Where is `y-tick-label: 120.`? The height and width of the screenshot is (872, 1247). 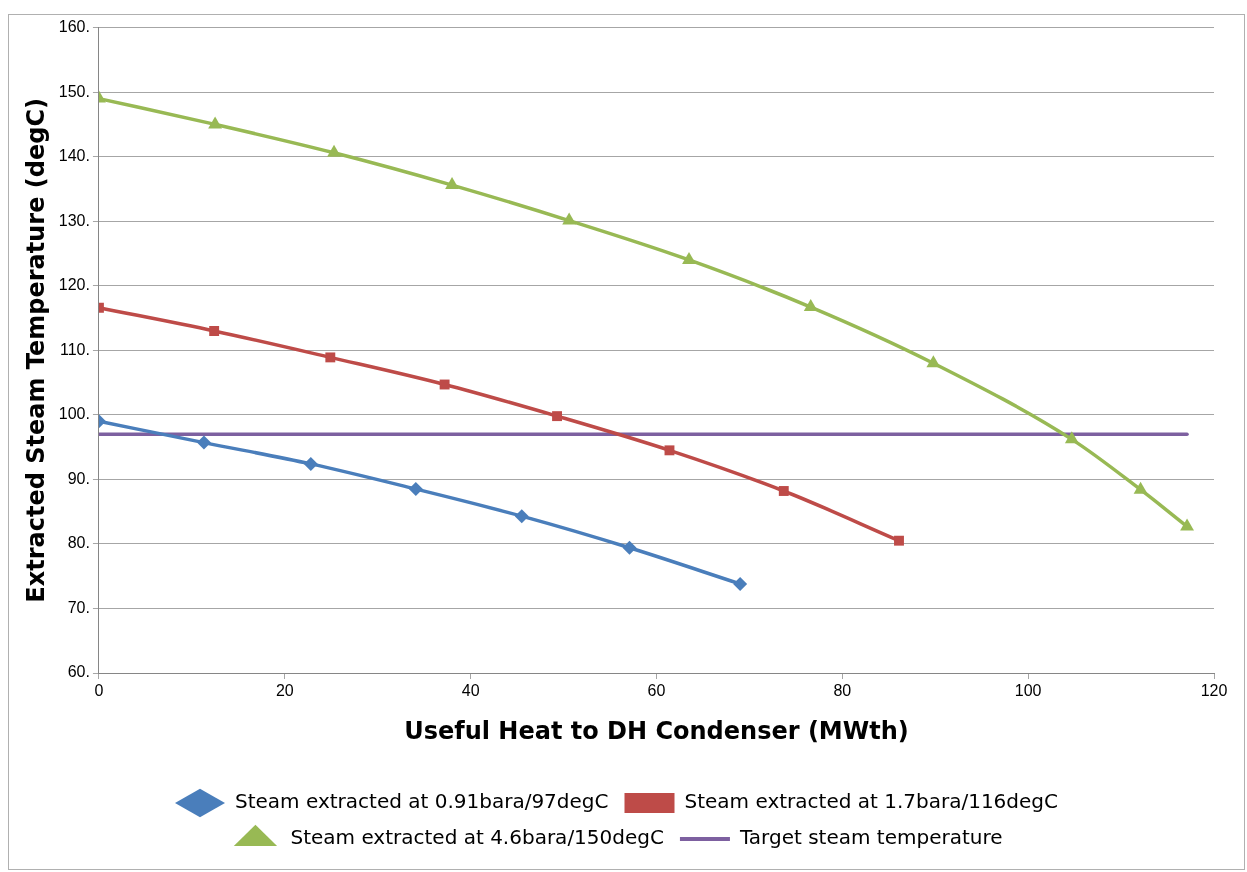
y-tick-label: 120. is located at coordinates (74, 285).